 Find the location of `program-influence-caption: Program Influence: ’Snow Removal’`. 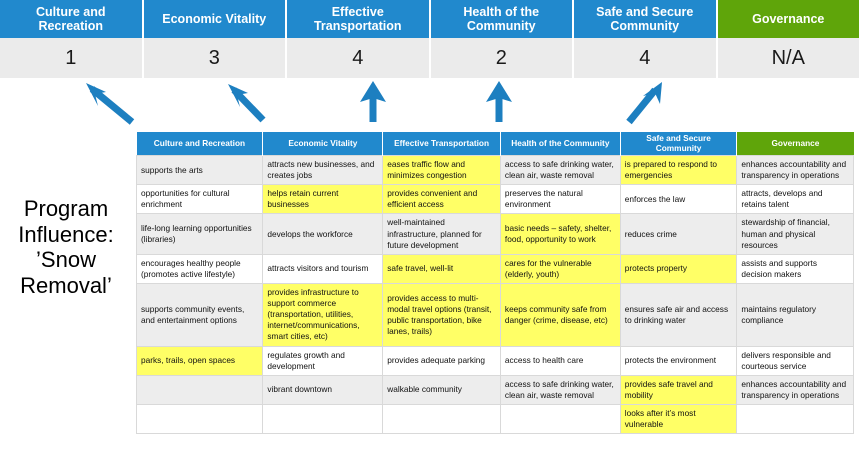

program-influence-caption: Program Influence: ’Snow Removal’ is located at coordinates (66, 247).